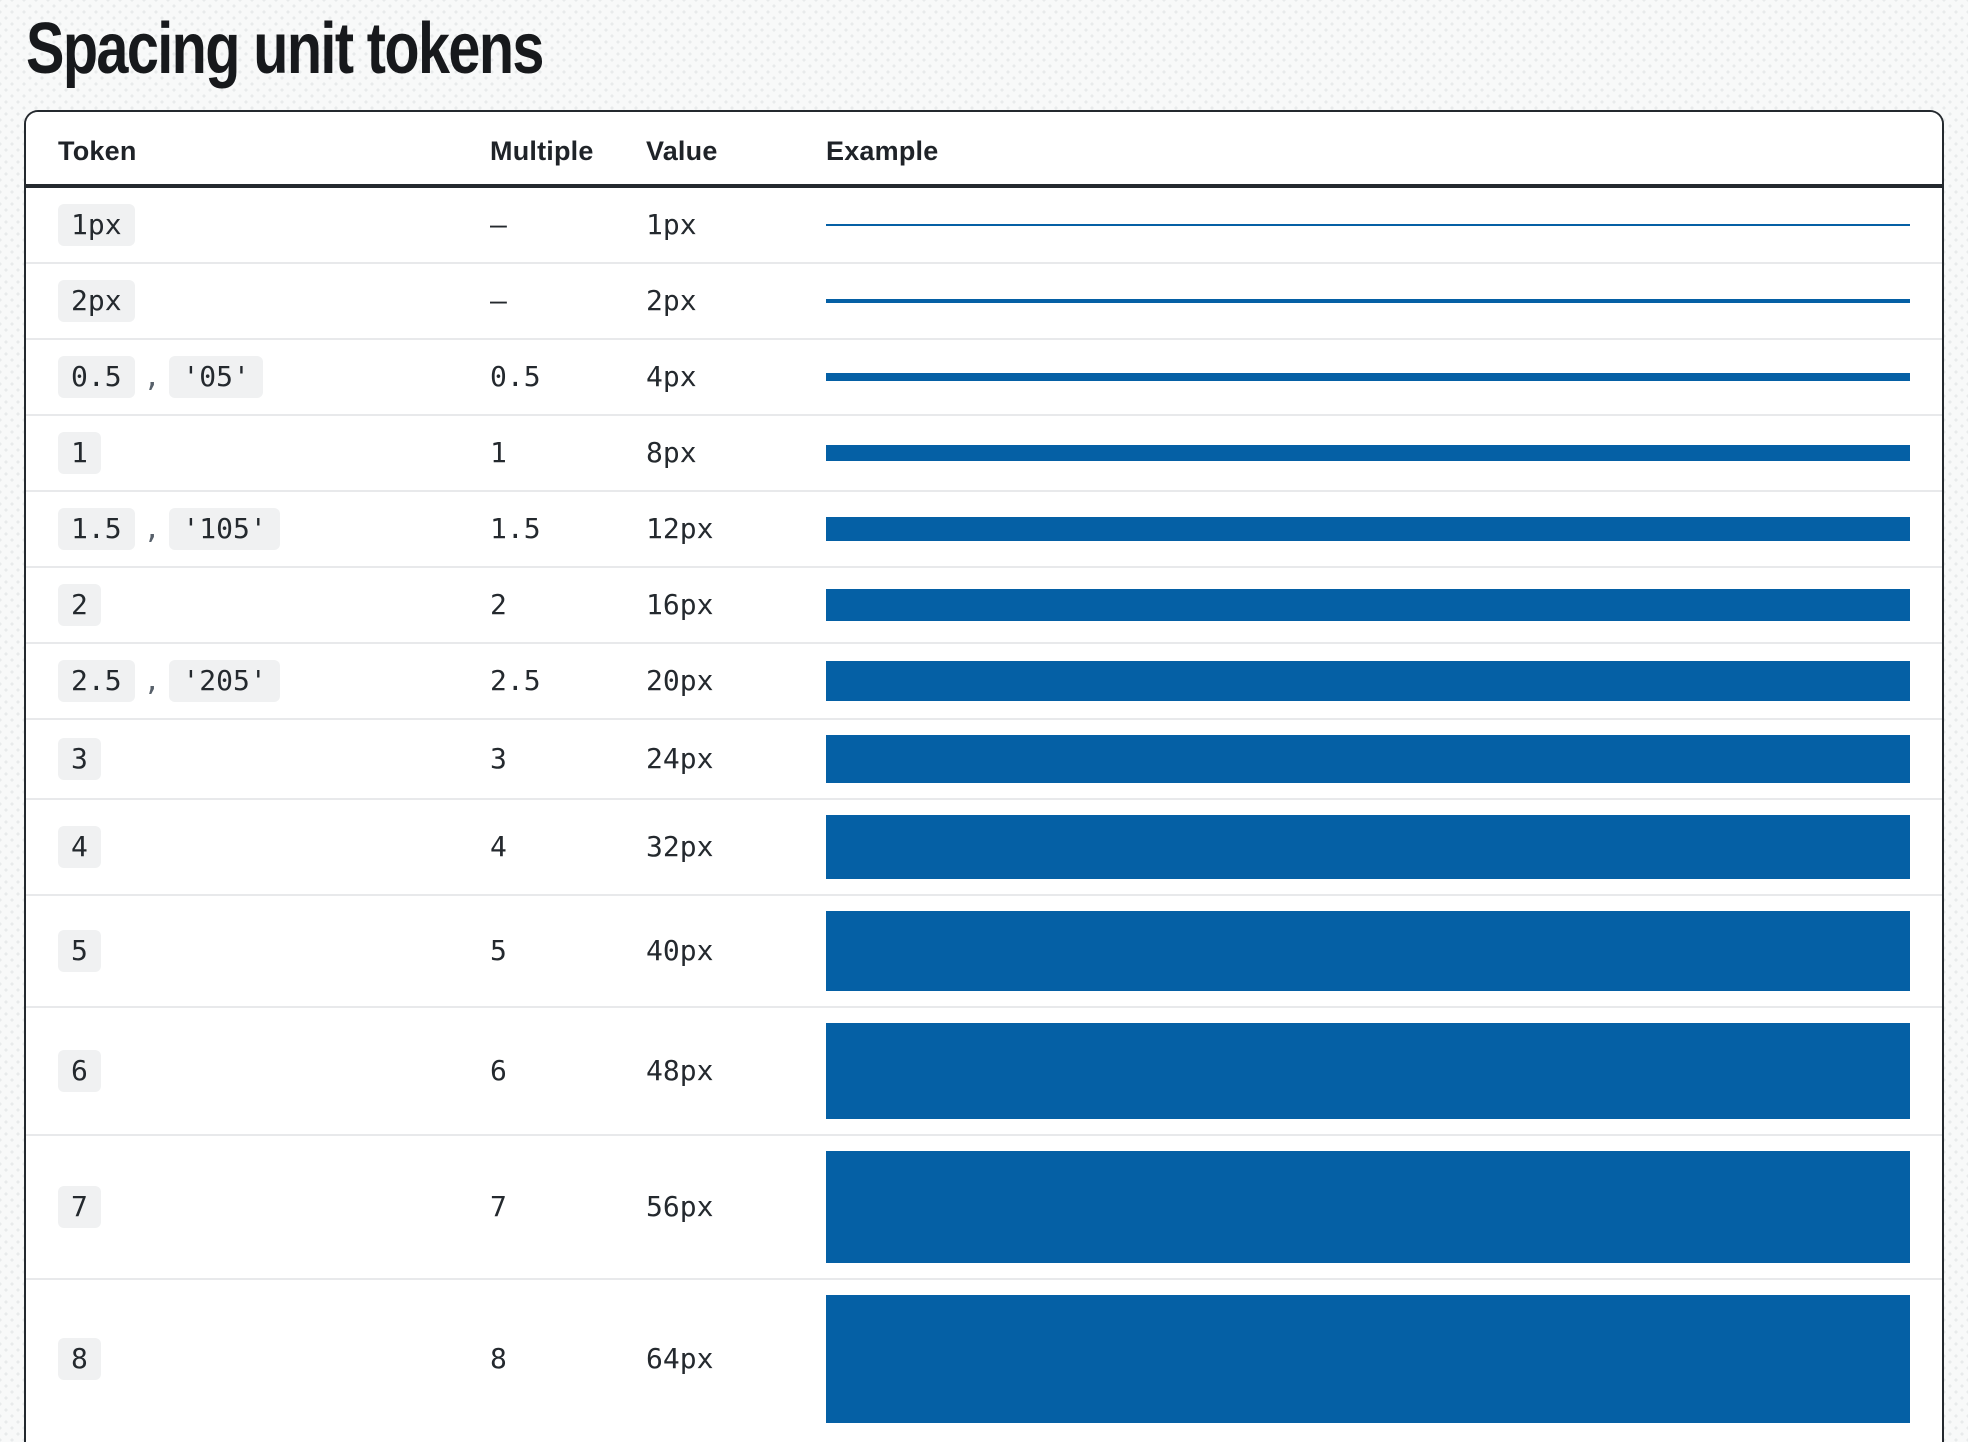 The image size is (1968, 1442). What do you see at coordinates (704, 1070) in the screenshot?
I see `value-cell: 48px` at bounding box center [704, 1070].